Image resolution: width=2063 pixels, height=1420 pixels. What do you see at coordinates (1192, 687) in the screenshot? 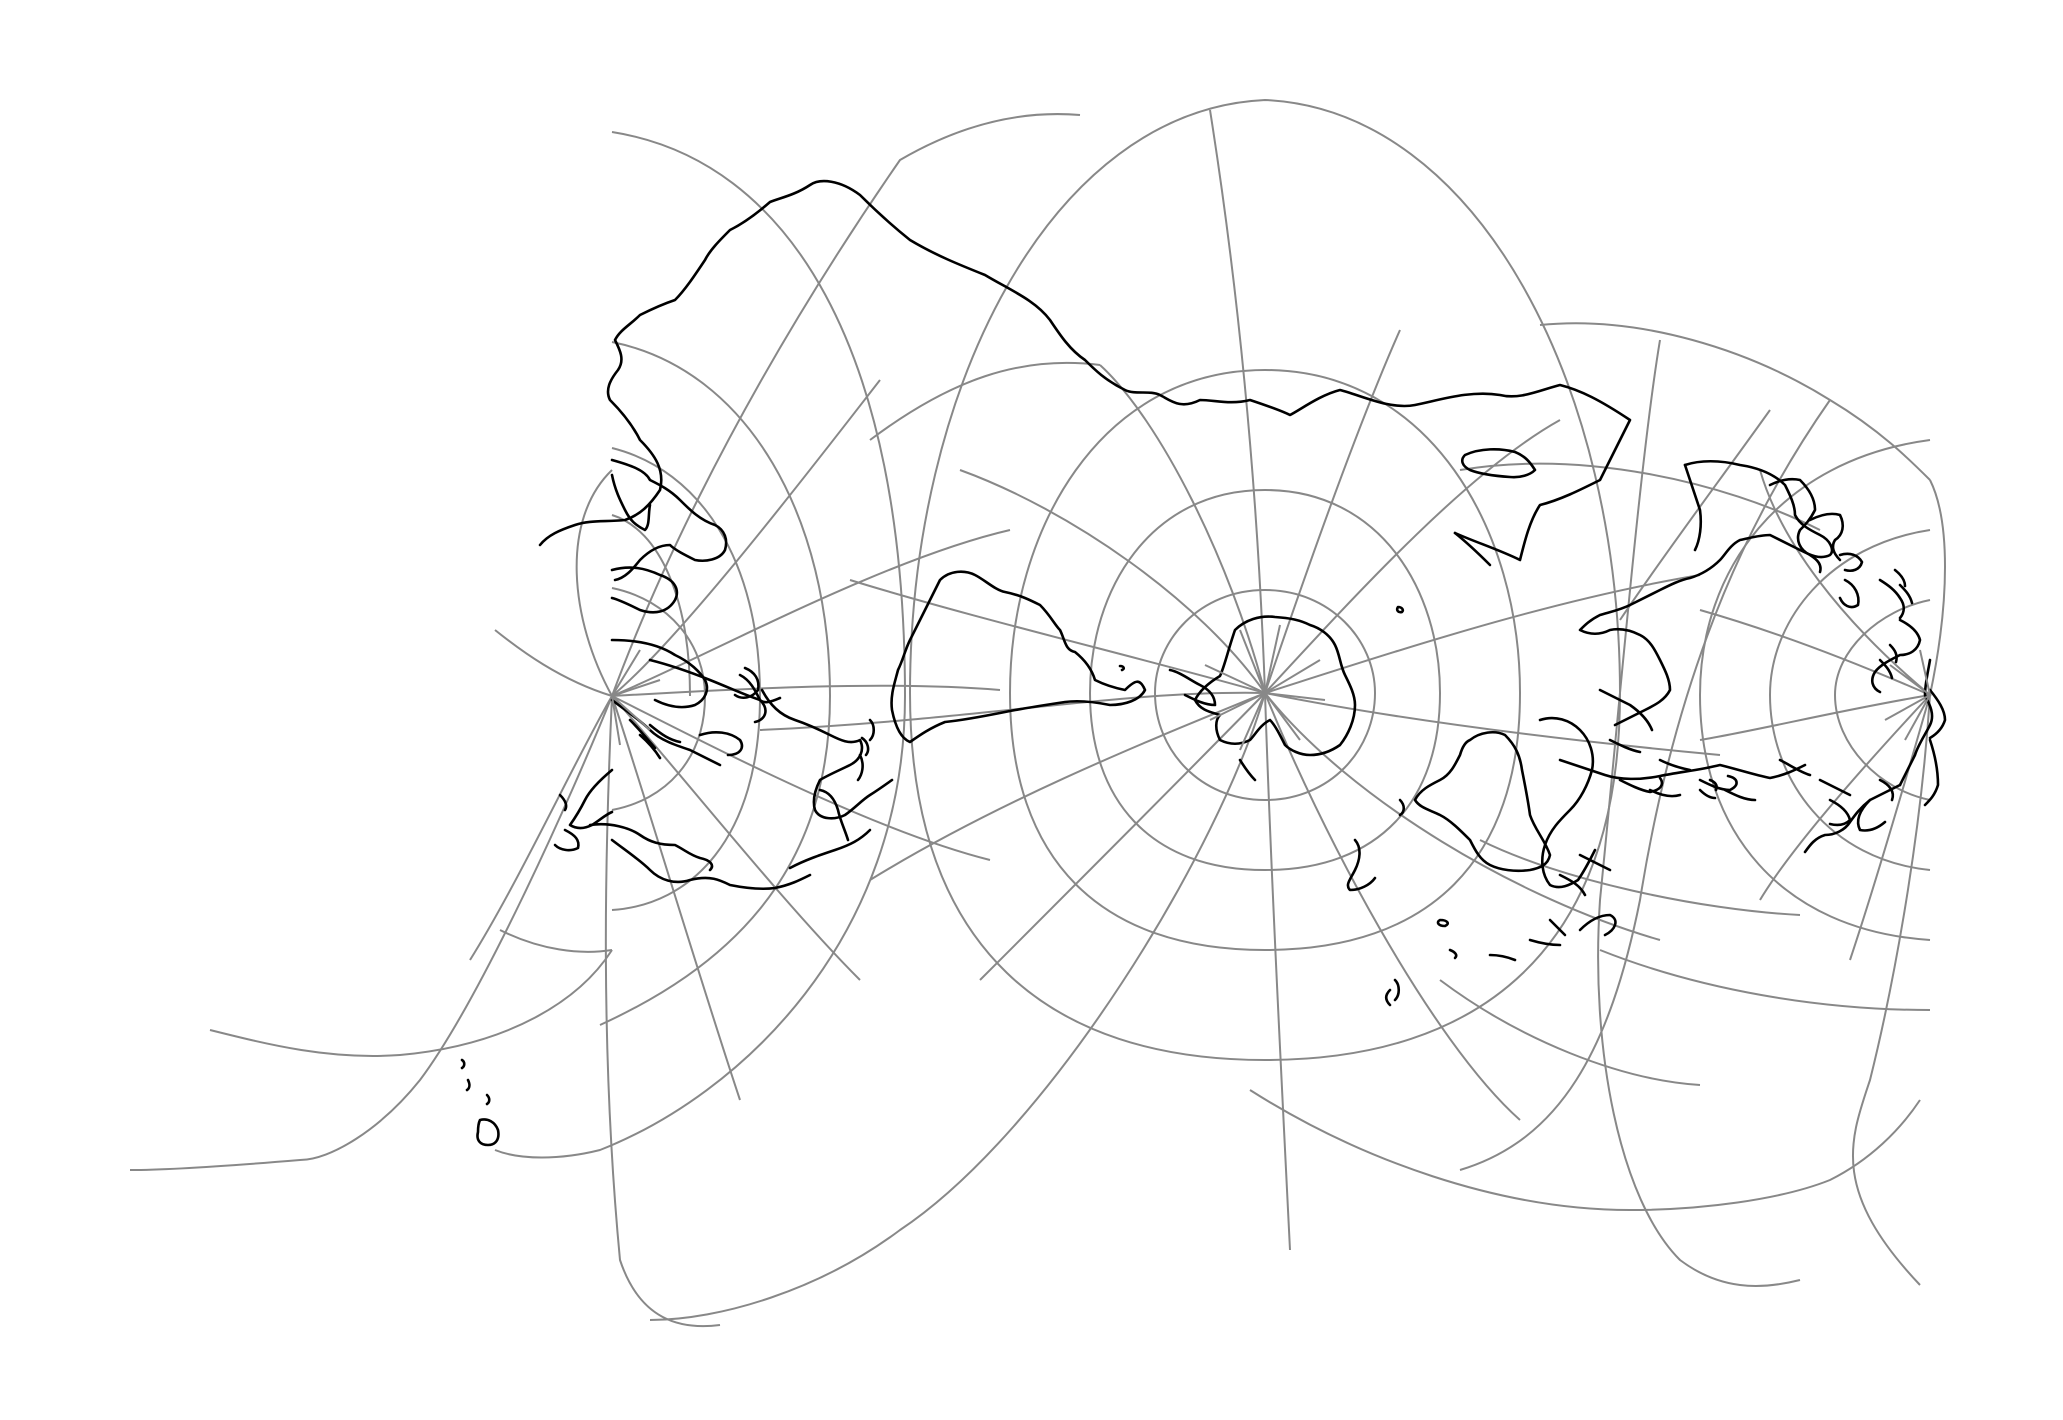
I see `coastline-center-peninsula` at bounding box center [1192, 687].